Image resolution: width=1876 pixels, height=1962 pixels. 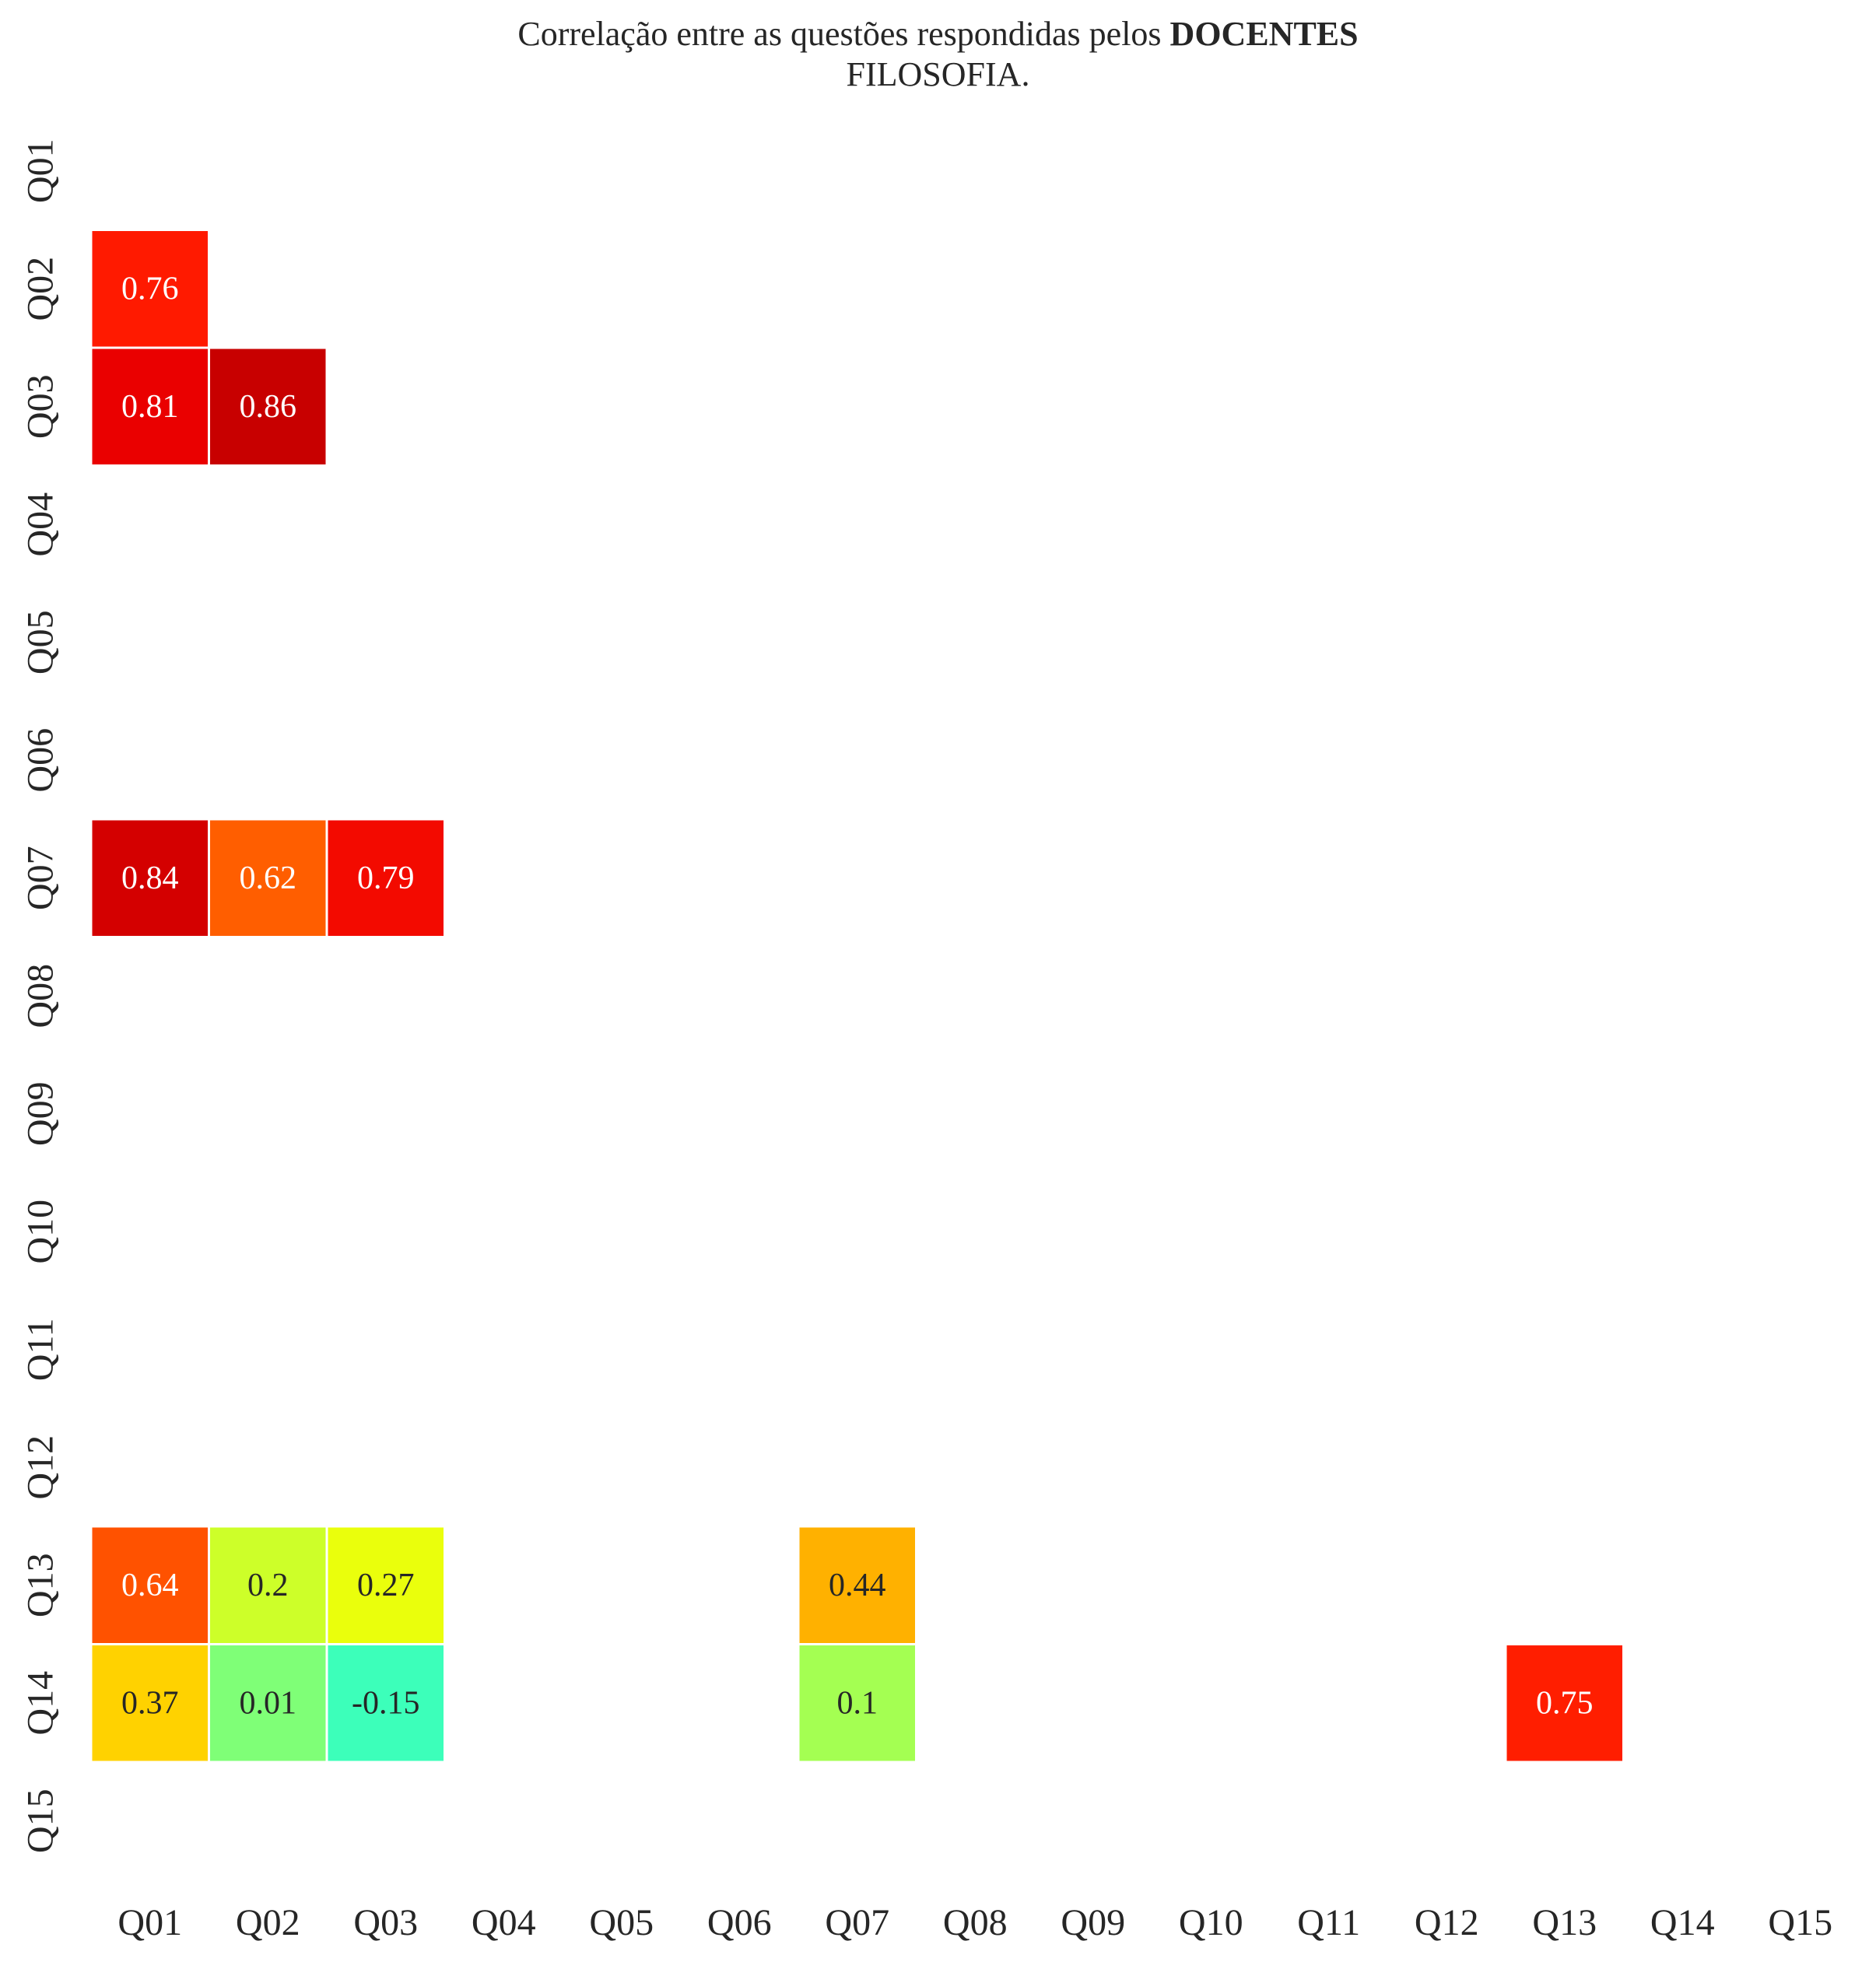 I want to click on heatmap-cell-q13-q02: 0.2, so click(x=268, y=1585).